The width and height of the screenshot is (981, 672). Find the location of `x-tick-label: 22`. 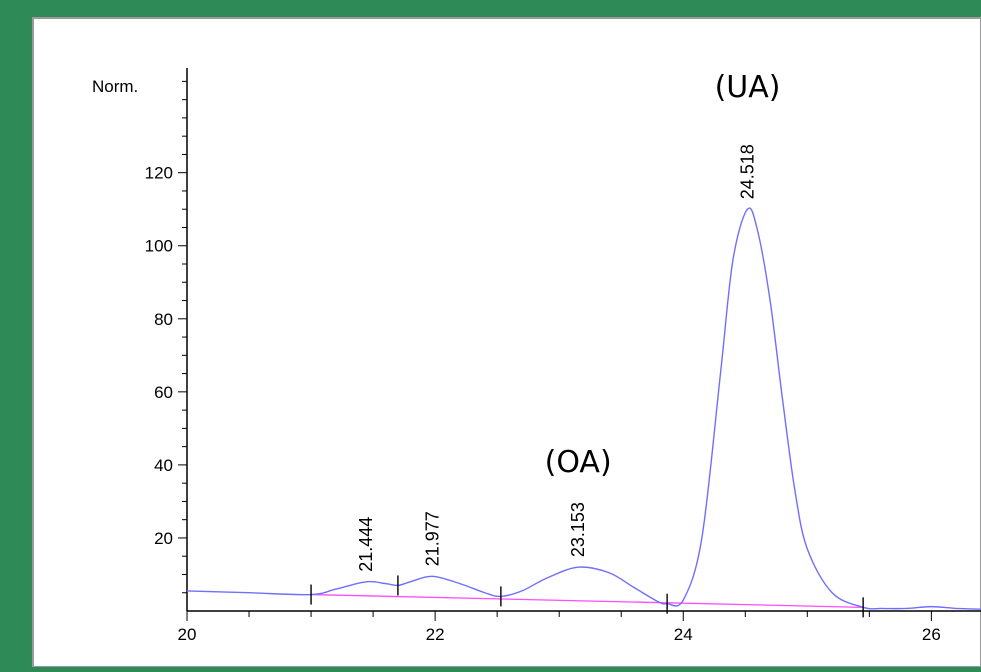

x-tick-label: 22 is located at coordinates (435, 634).